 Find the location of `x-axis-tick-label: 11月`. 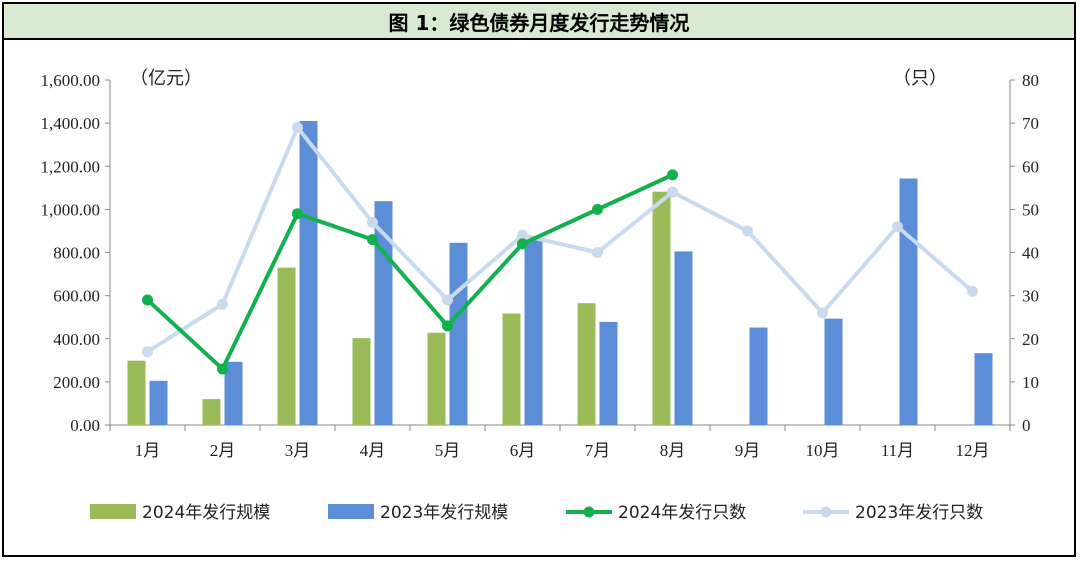

x-axis-tick-label: 11月 is located at coordinates (897, 450).